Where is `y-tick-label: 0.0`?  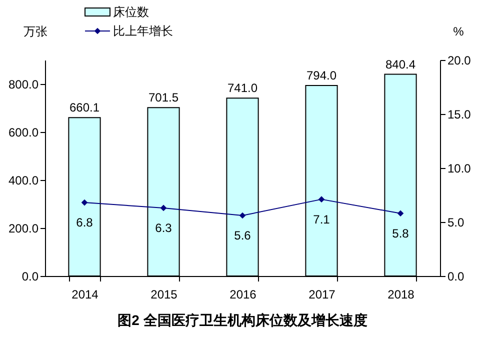
y-tick-label: 0.0 is located at coordinates (30, 277).